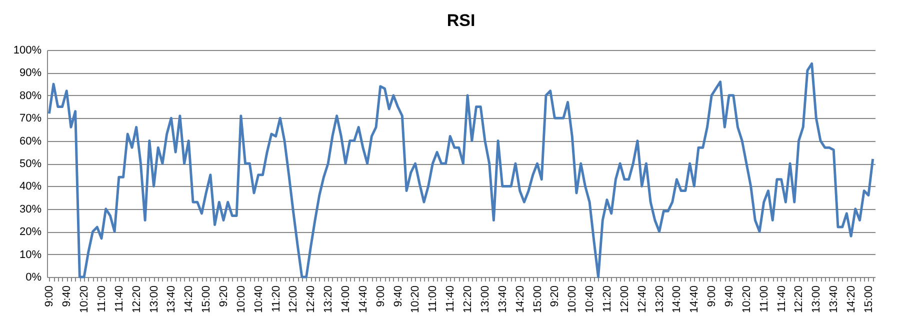 The width and height of the screenshot is (903, 323). Describe the element at coordinates (30, 186) in the screenshot. I see `y-tick-label: 40%` at that location.